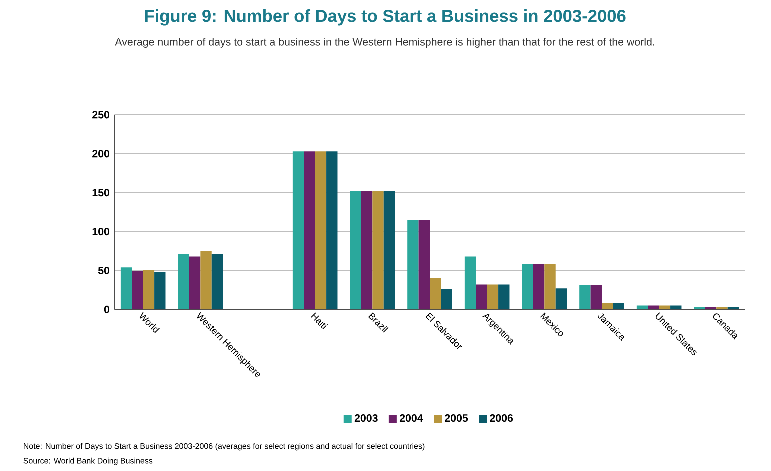  Describe the element at coordinates (101, 115) in the screenshot. I see `y-tick-label: 250` at that location.